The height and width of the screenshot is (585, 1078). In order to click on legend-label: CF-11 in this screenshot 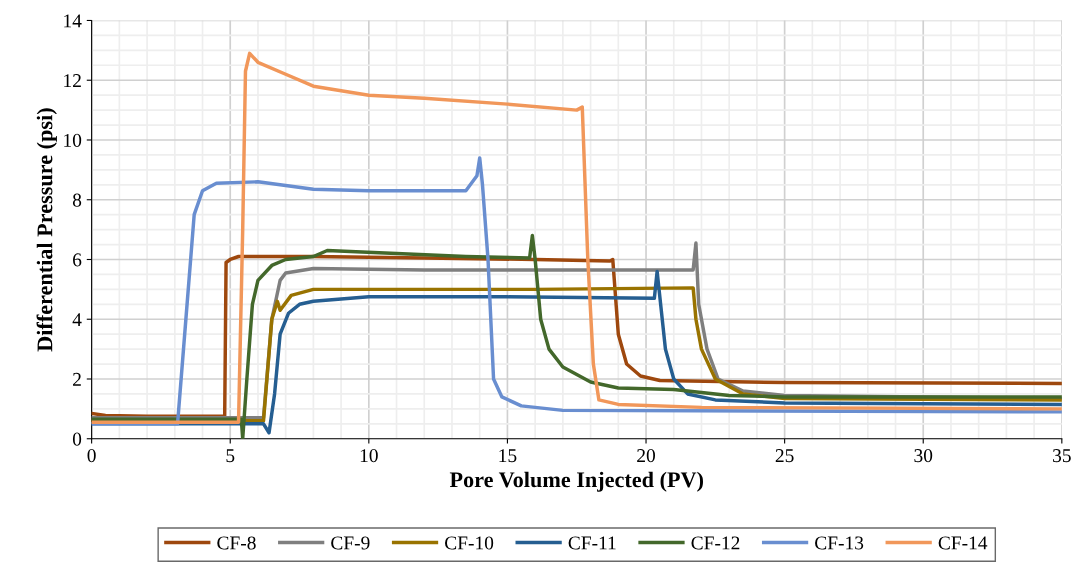, I will do `click(592, 543)`.